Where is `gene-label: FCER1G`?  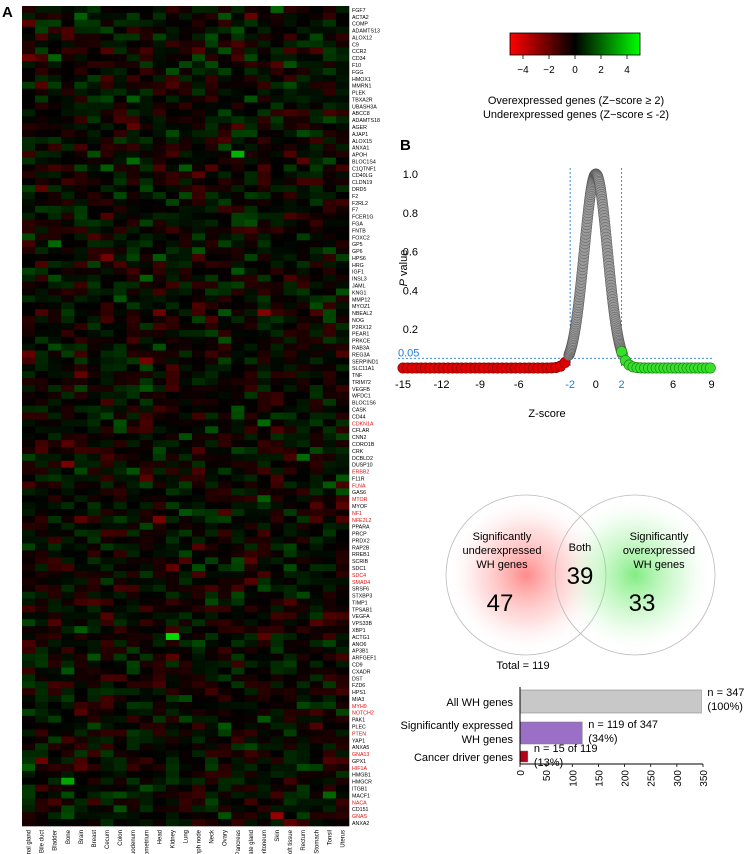
gene-label: FCER1G is located at coordinates (363, 218).